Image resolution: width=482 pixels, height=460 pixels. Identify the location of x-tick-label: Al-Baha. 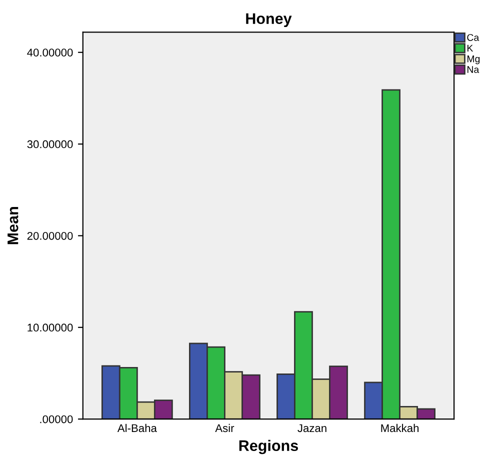
(137, 428).